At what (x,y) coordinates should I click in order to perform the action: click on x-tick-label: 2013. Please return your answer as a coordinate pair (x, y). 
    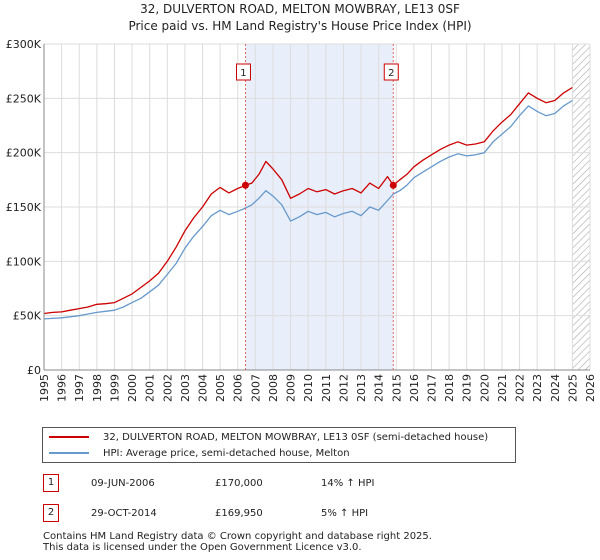
    Looking at the image, I should click on (361, 388).